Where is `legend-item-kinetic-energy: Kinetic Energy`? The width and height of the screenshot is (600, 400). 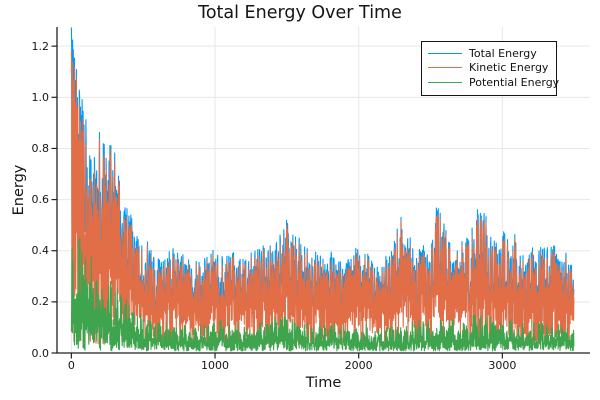
legend-item-kinetic-energy: Kinetic Energy is located at coordinates (490, 68).